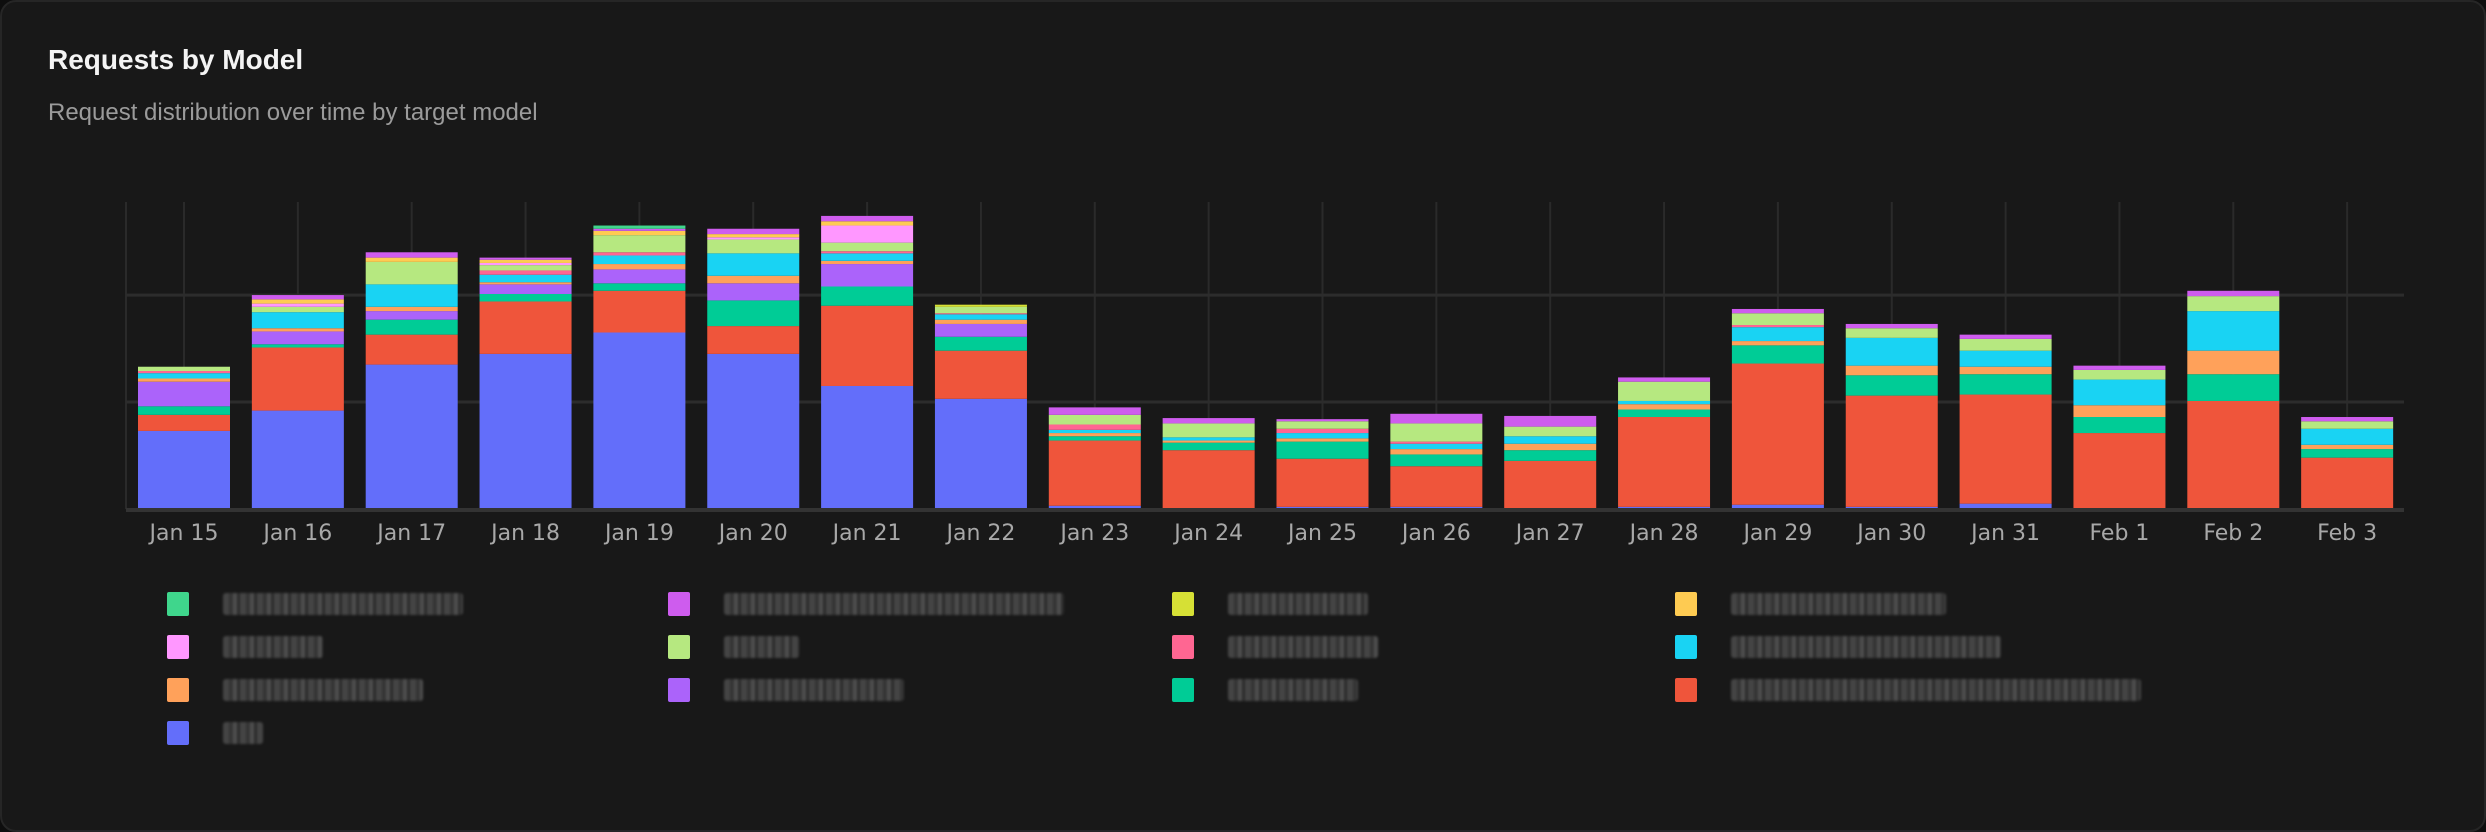  What do you see at coordinates (638, 533) in the screenshot?
I see `x-tick-label: Jan 19` at bounding box center [638, 533].